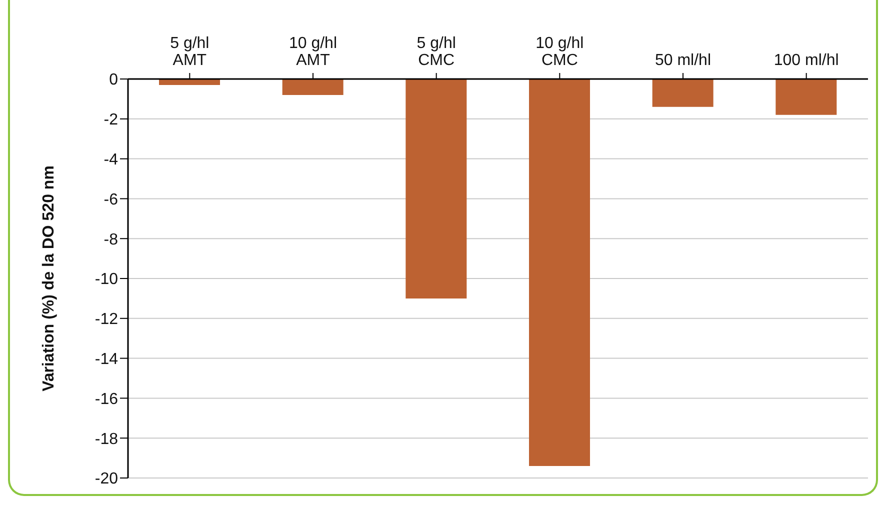 The image size is (882, 509). What do you see at coordinates (106, 319) in the screenshot?
I see `y-tick-label: -12` at bounding box center [106, 319].